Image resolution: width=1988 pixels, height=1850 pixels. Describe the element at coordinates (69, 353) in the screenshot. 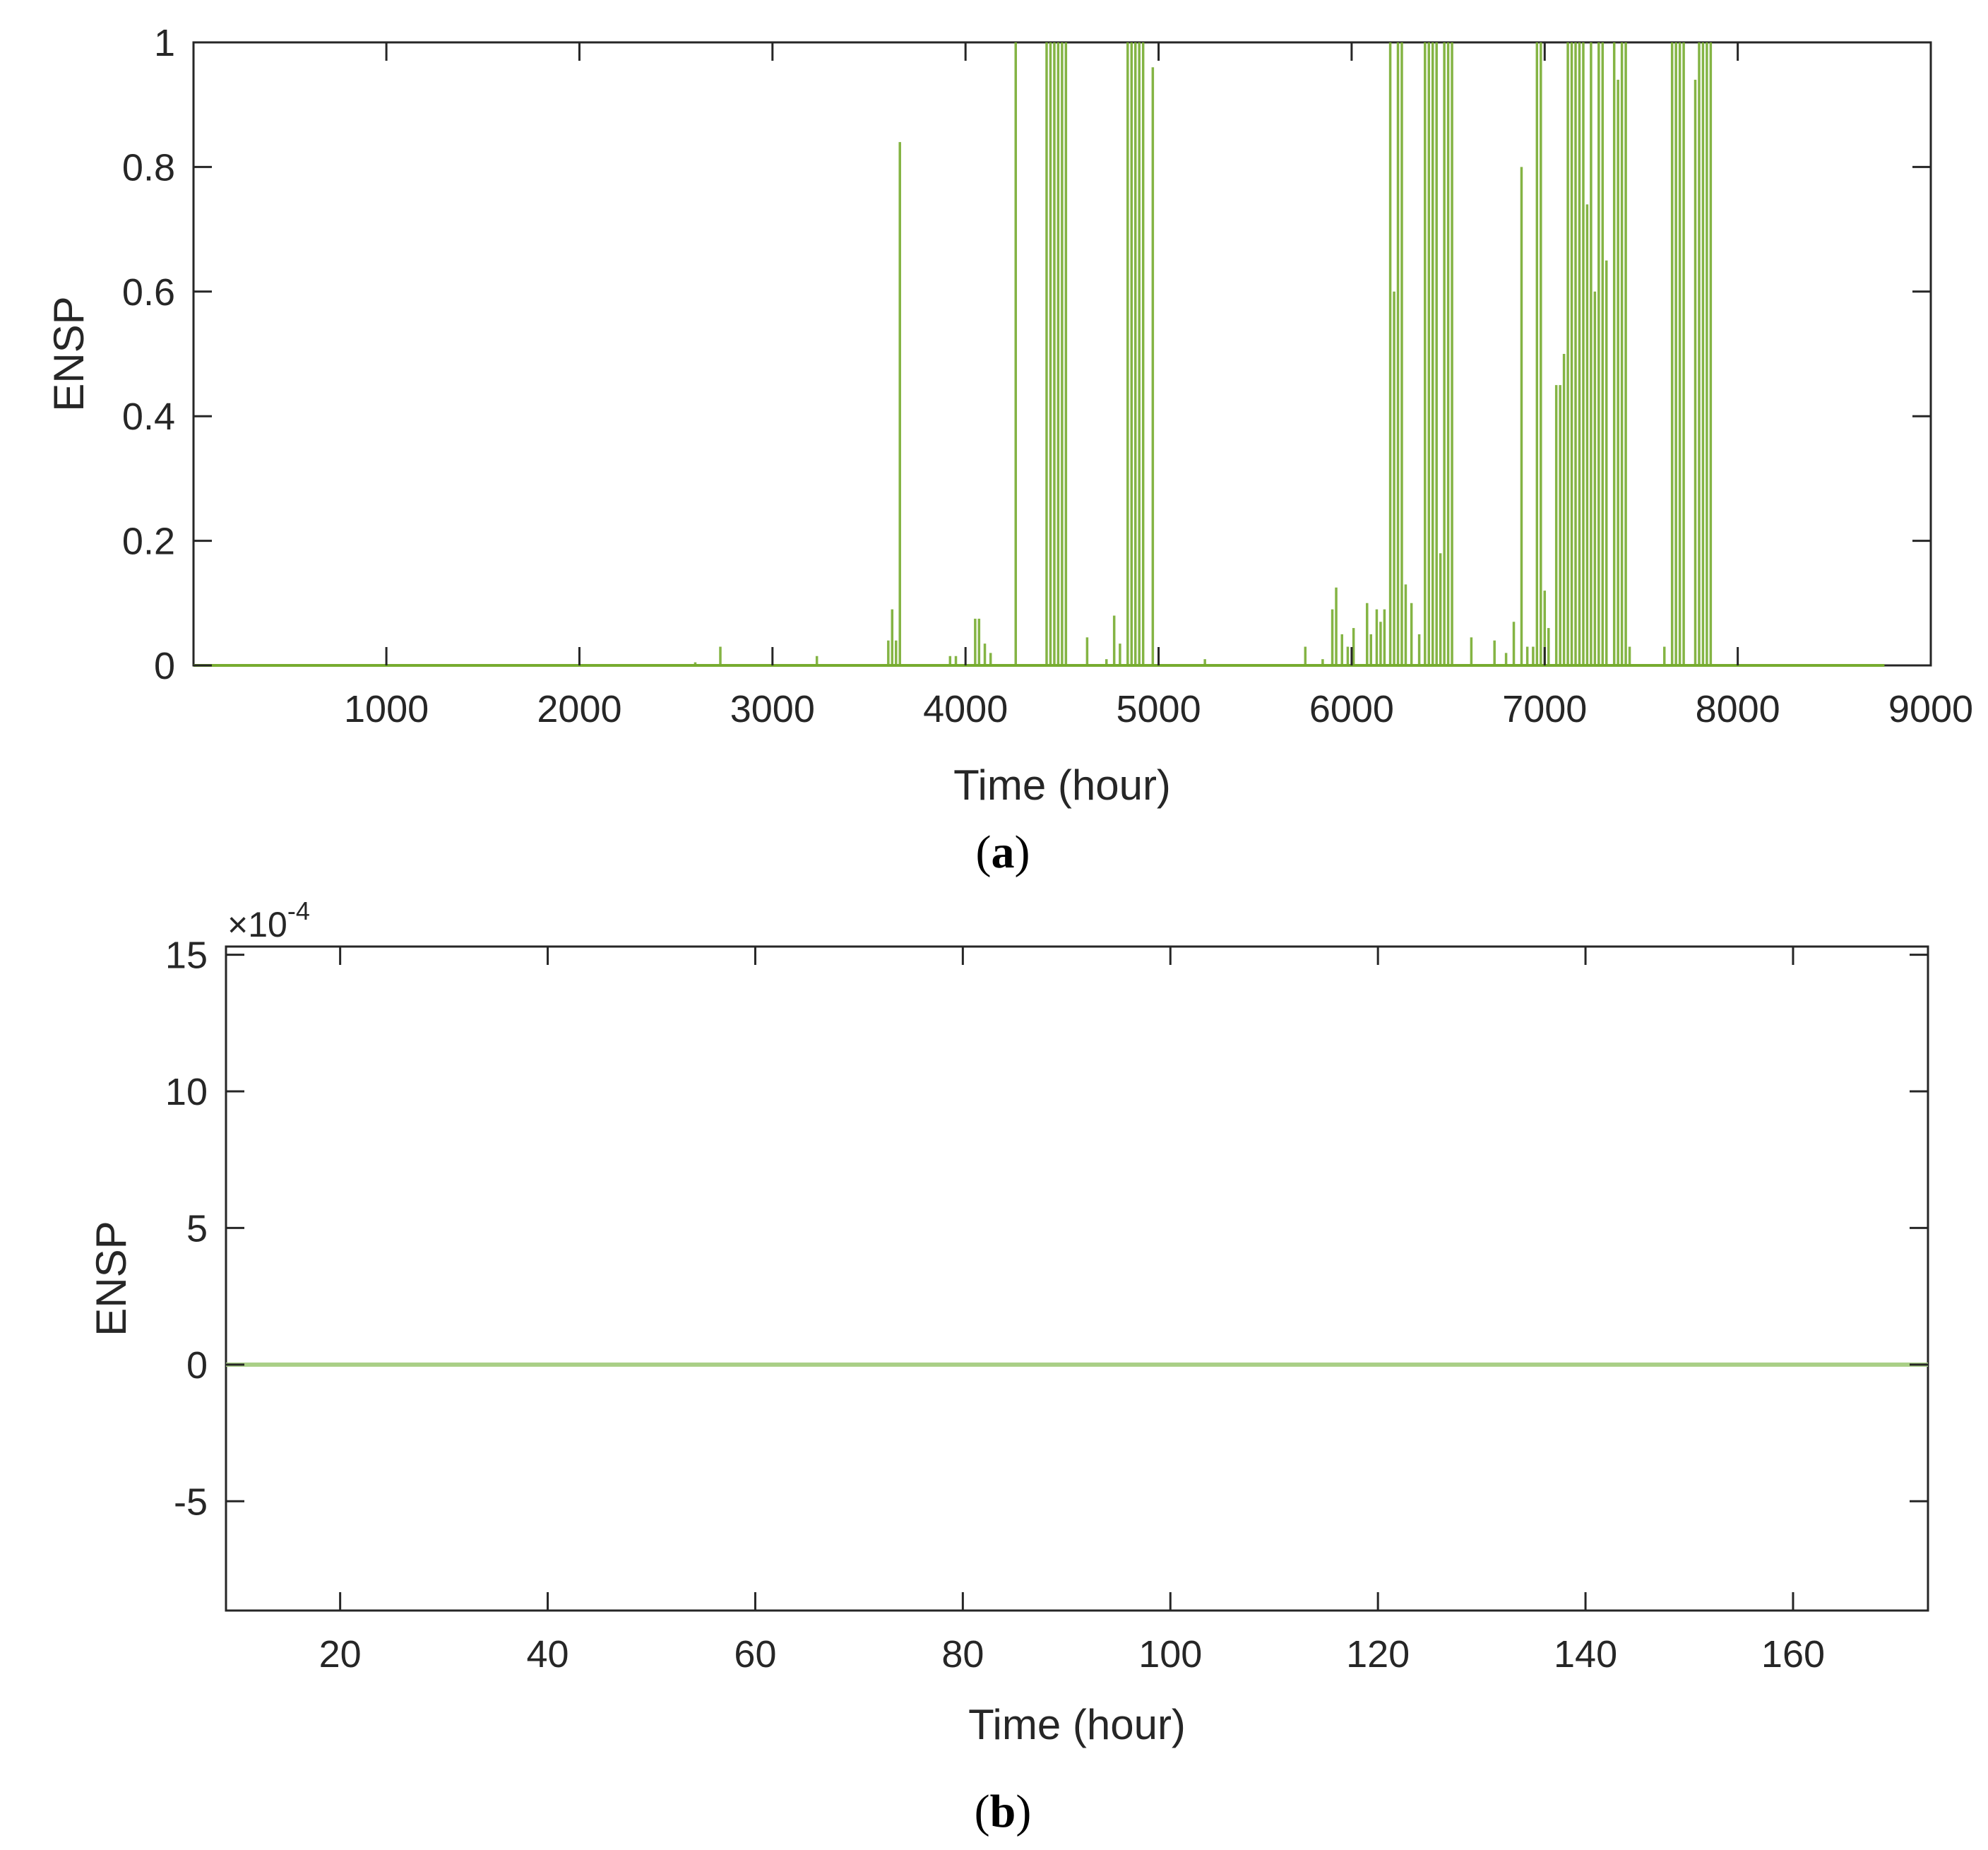

I see `chart-a-y-axis-label: ENSP` at that location.